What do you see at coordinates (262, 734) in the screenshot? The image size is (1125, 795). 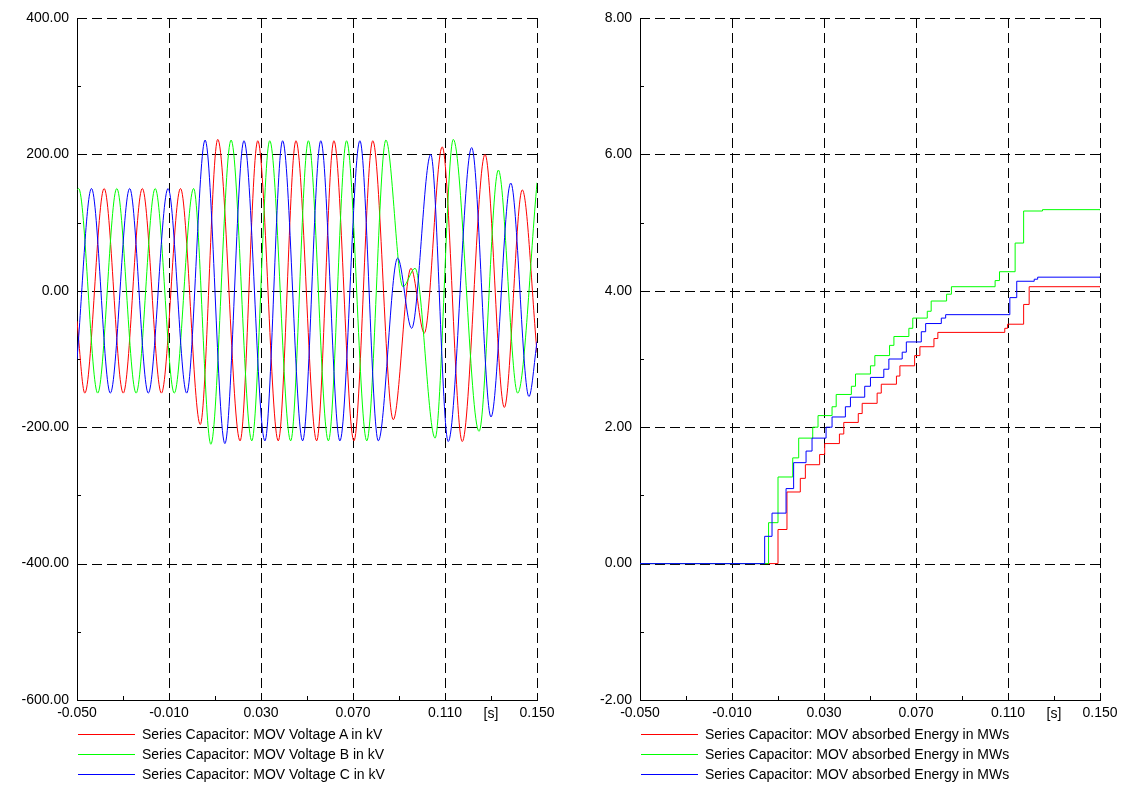 I see `legend-label: Series Capacitor: MOV Voltage A in kV` at bounding box center [262, 734].